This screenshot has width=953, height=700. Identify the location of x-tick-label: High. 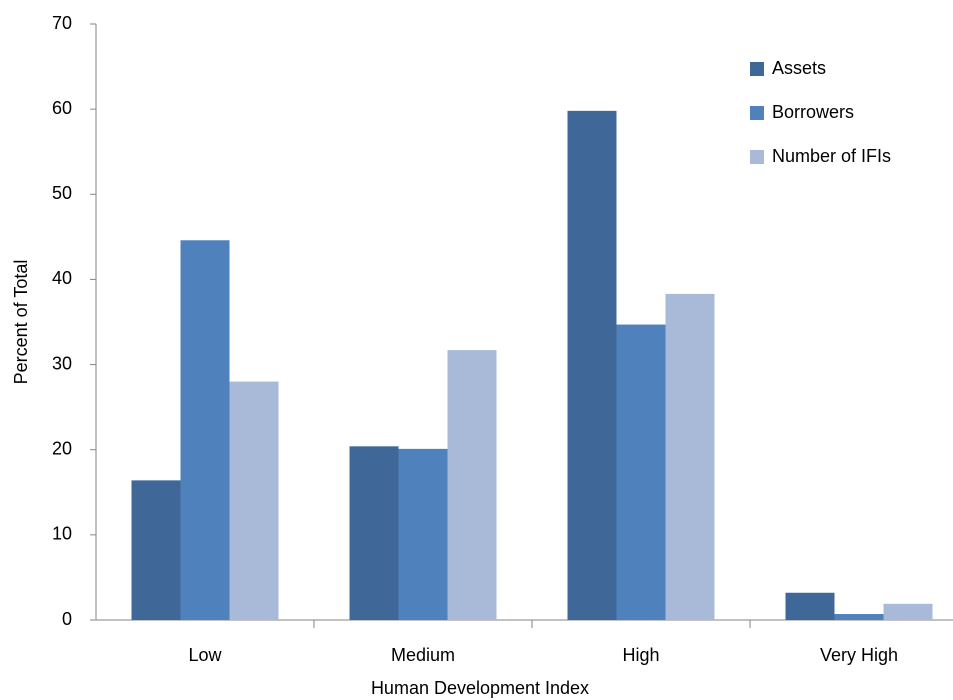
(640, 655).